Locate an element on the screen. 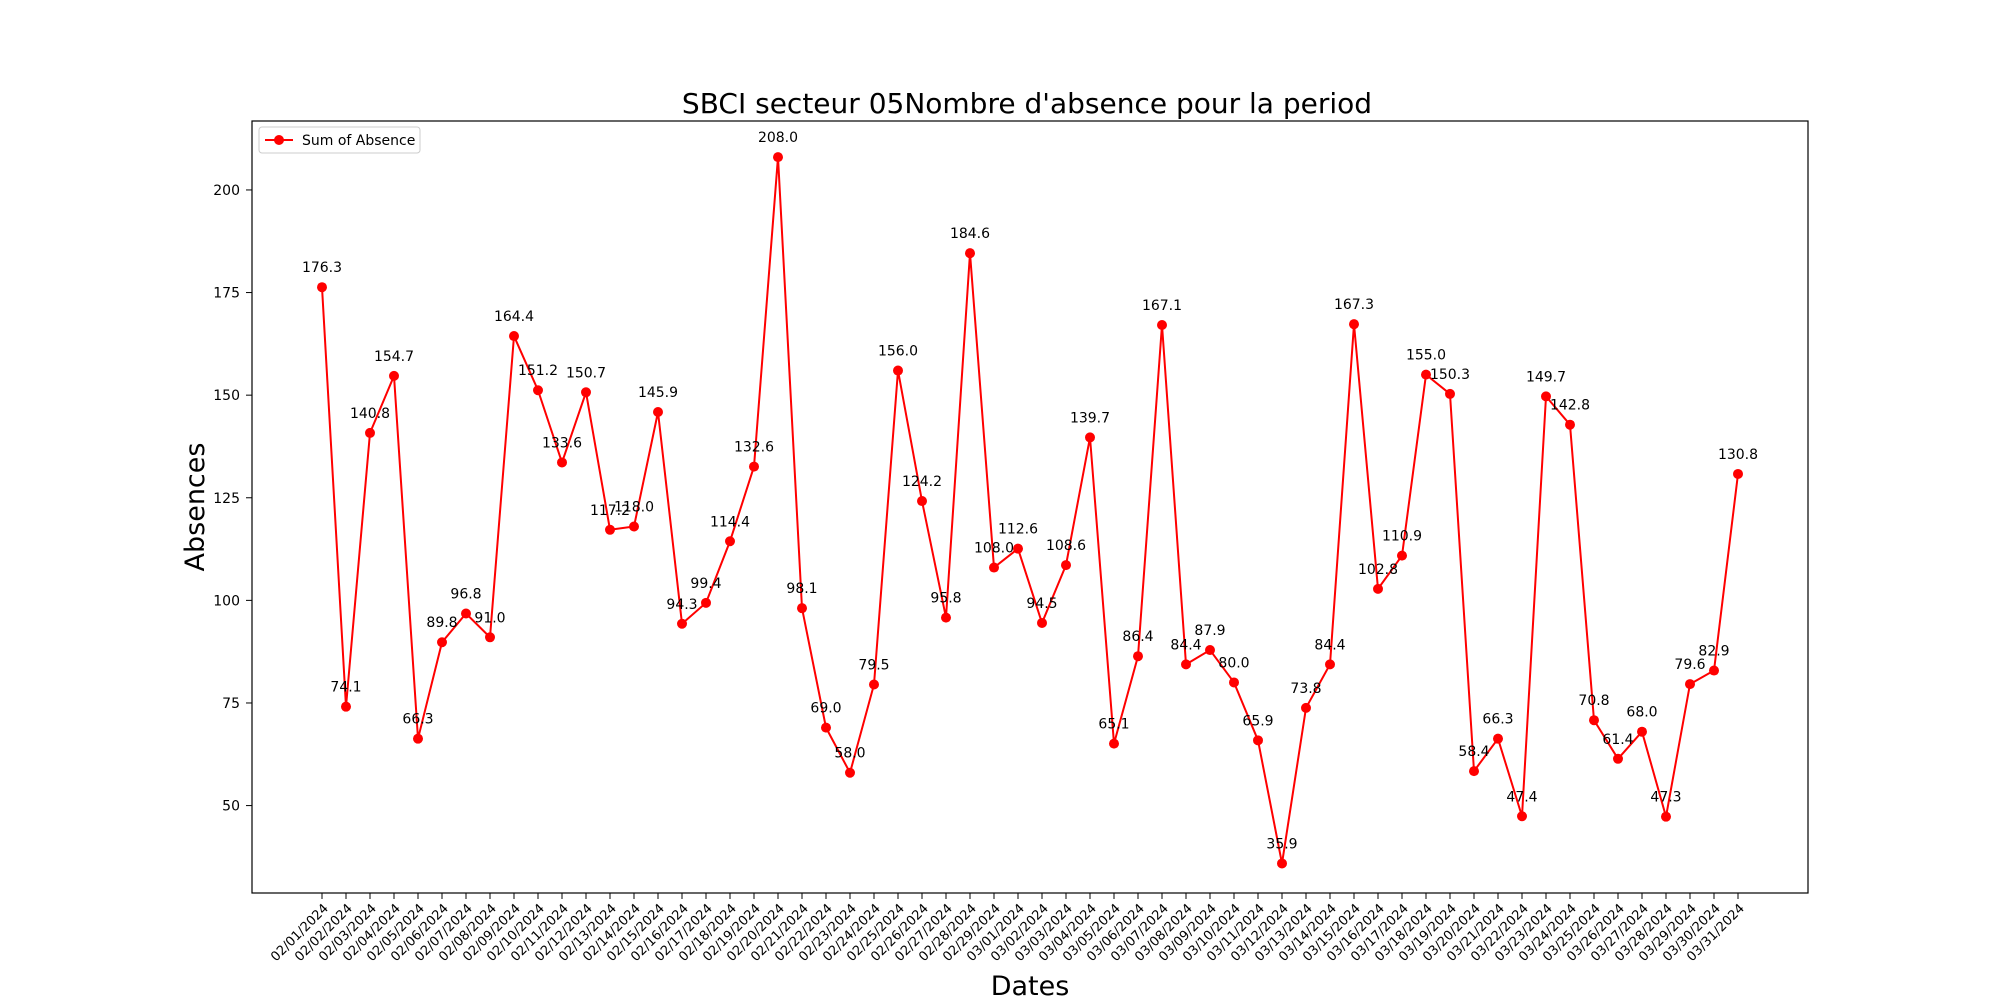 The width and height of the screenshot is (2000, 1004). data-label: 99.4 is located at coordinates (705, 584).